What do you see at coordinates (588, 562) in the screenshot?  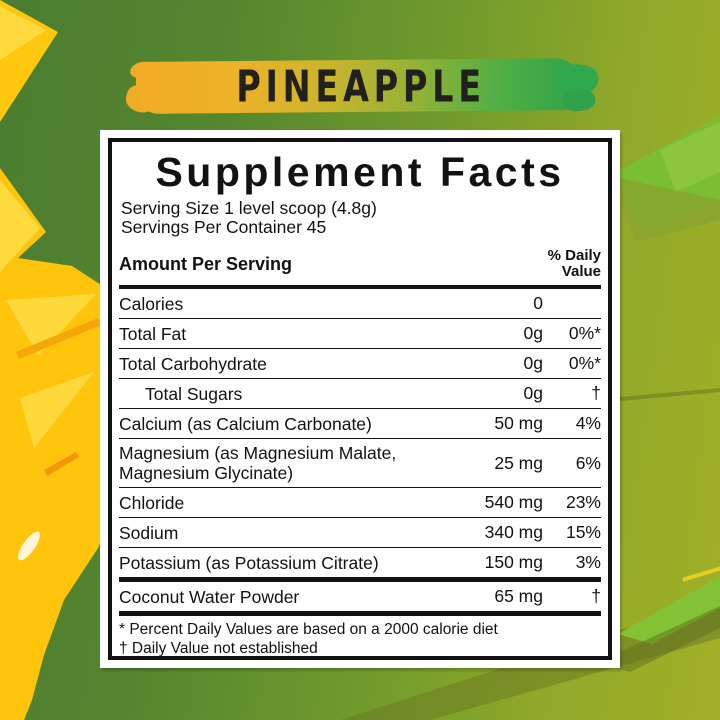 I see `row-daily-value: 3%` at bounding box center [588, 562].